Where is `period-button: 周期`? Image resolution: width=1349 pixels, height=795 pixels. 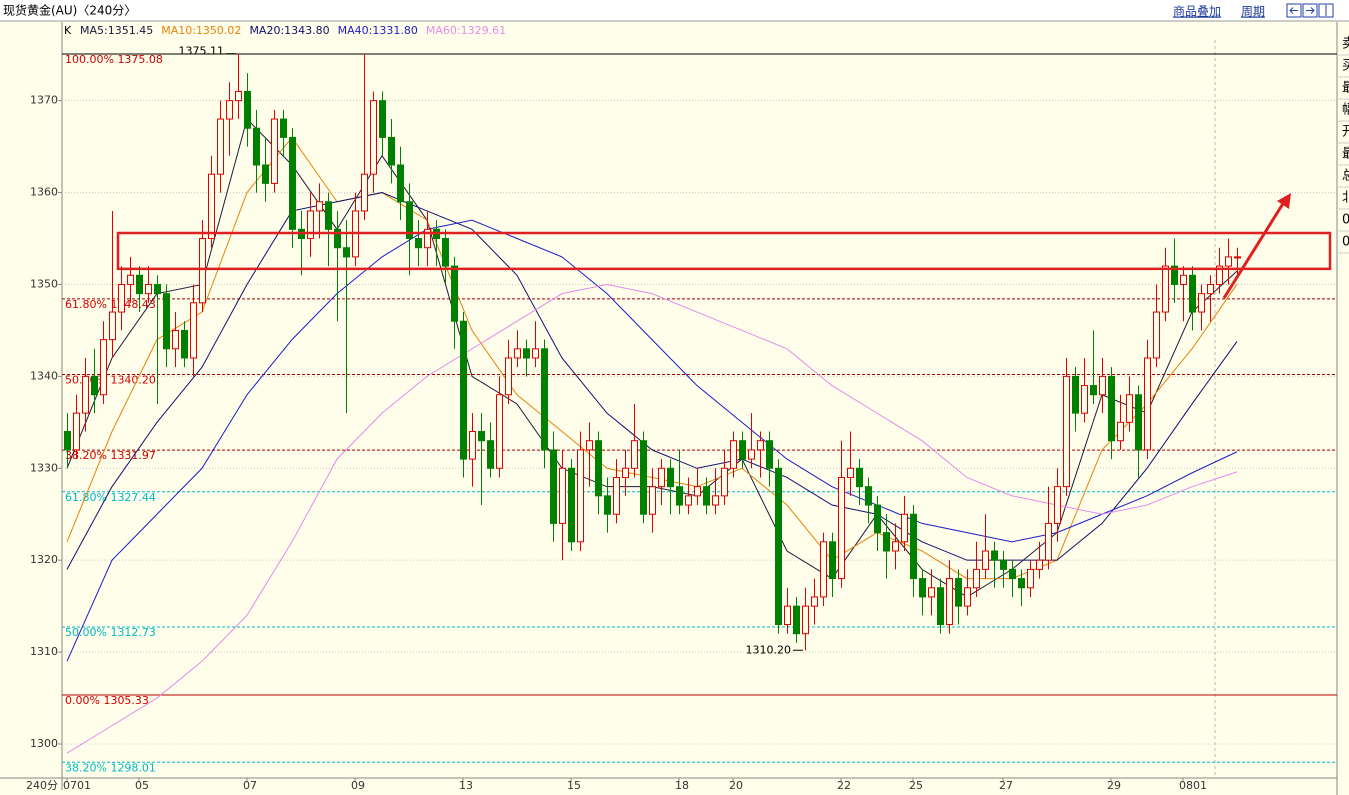
period-button: 周期 is located at coordinates (1253, 12).